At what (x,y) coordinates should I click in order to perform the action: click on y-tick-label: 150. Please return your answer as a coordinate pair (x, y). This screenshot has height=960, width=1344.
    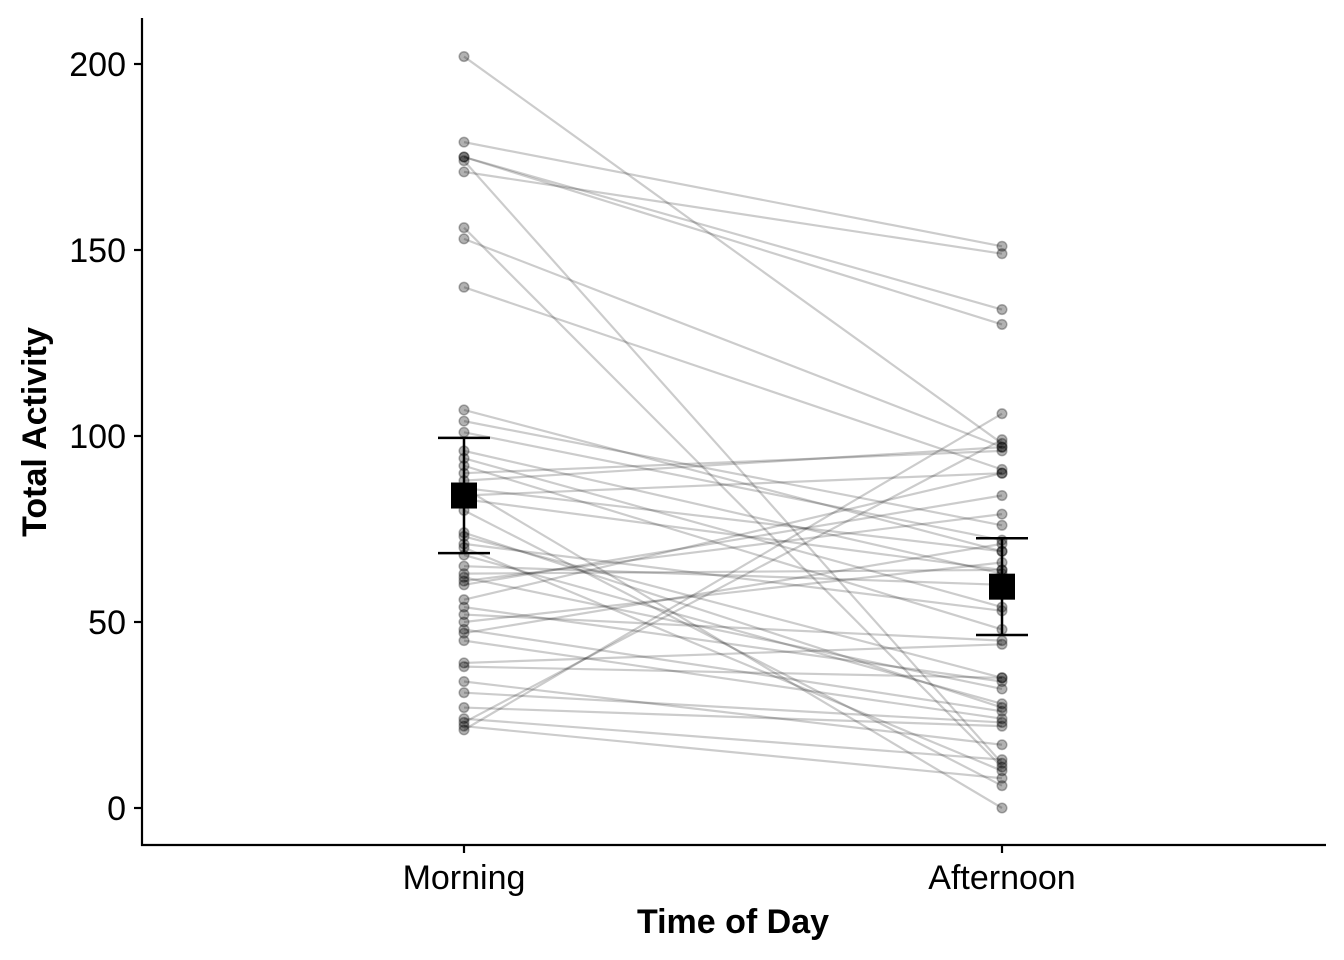
    Looking at the image, I should click on (97, 251).